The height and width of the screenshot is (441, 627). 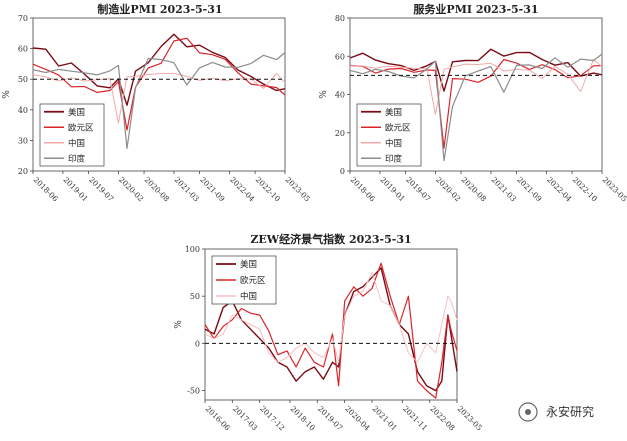 What do you see at coordinates (218, 418) in the screenshot?
I see `zew-index-x-tick-label: 2016-06` at bounding box center [218, 418].